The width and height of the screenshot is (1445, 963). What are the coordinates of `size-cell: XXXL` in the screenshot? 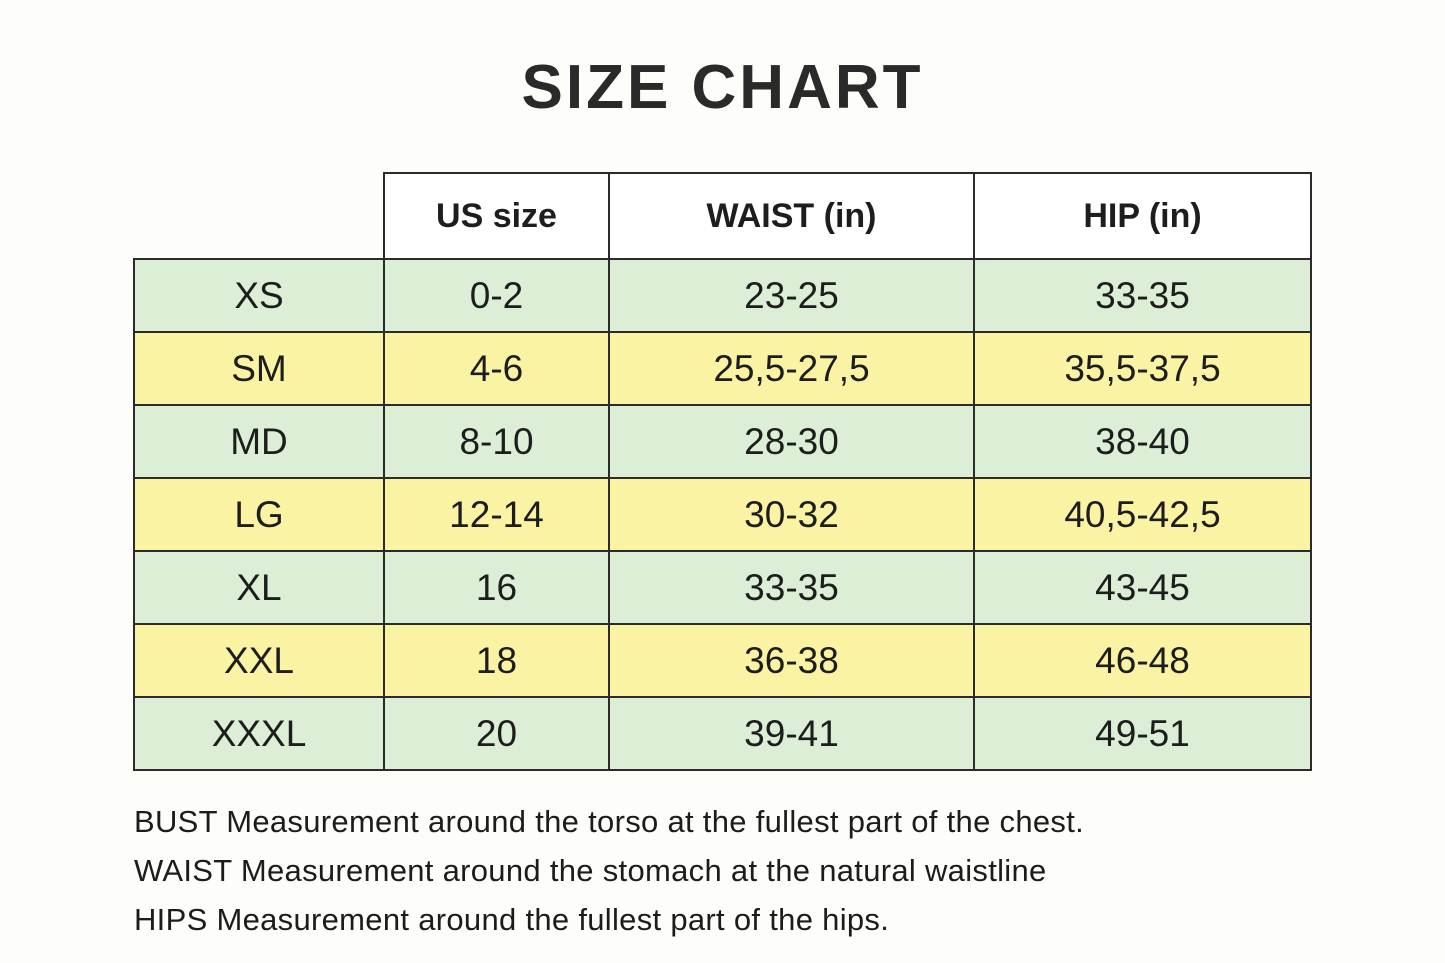 It's located at (259, 733).